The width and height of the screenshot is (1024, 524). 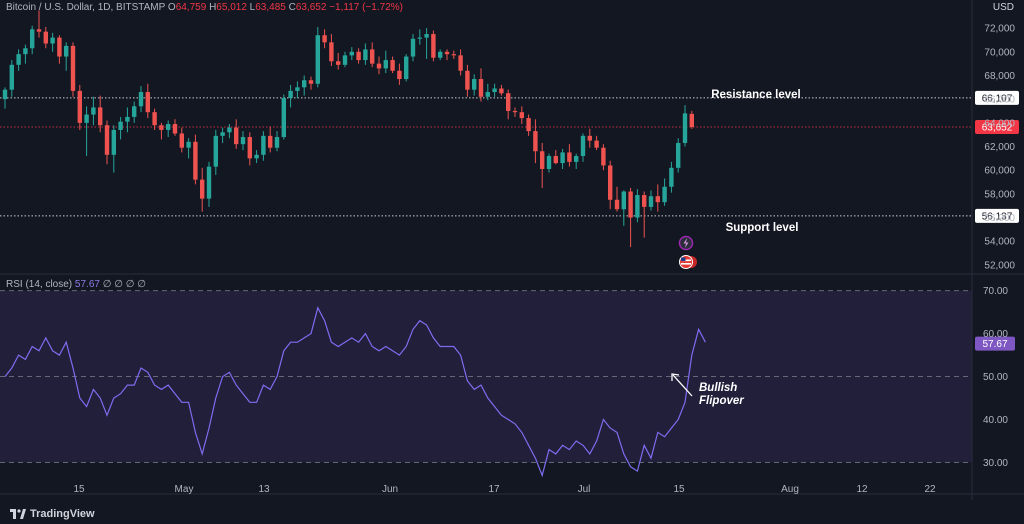 What do you see at coordinates (191, 7) in the screenshot?
I see `open-value: 64,759` at bounding box center [191, 7].